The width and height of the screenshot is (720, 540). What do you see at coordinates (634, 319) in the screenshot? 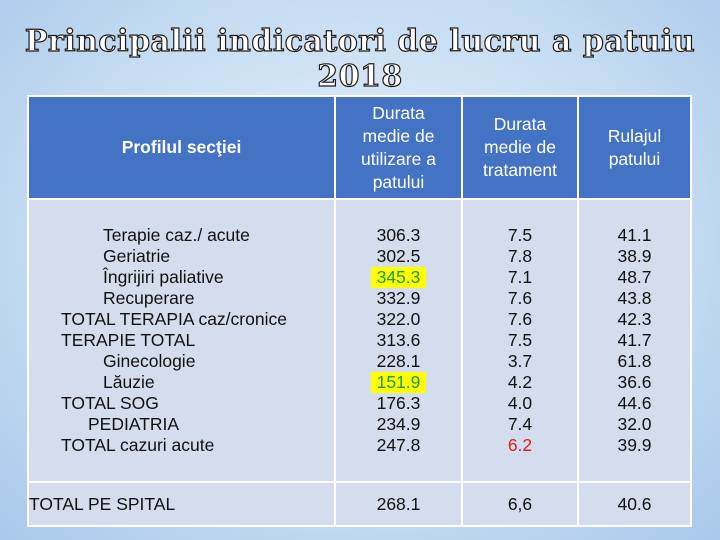
I see `value-cell: 42.3` at bounding box center [634, 319].